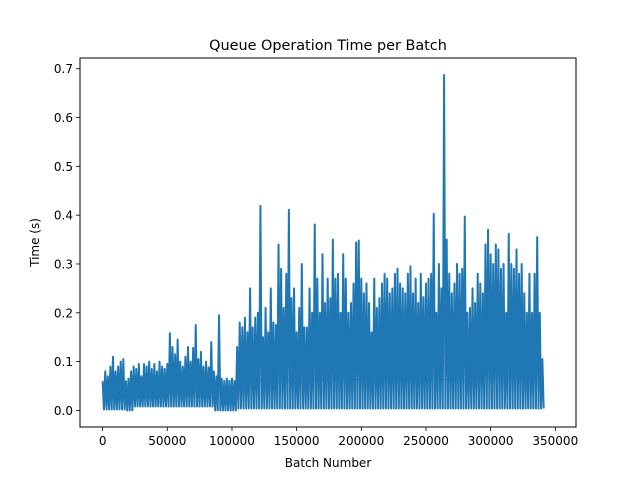 The image size is (640, 480). Describe the element at coordinates (167, 441) in the screenshot. I see `x-tick-label: 50000` at that location.